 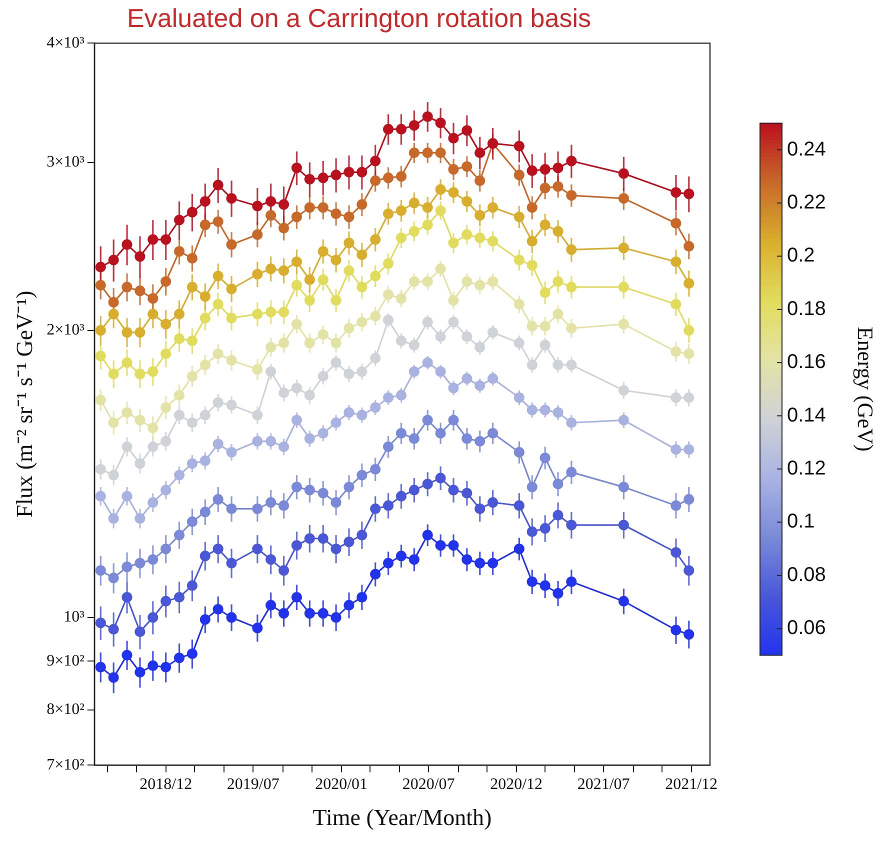 What do you see at coordinates (603, 785) in the screenshot?
I see `x-tick-label: 2021/07` at bounding box center [603, 785].